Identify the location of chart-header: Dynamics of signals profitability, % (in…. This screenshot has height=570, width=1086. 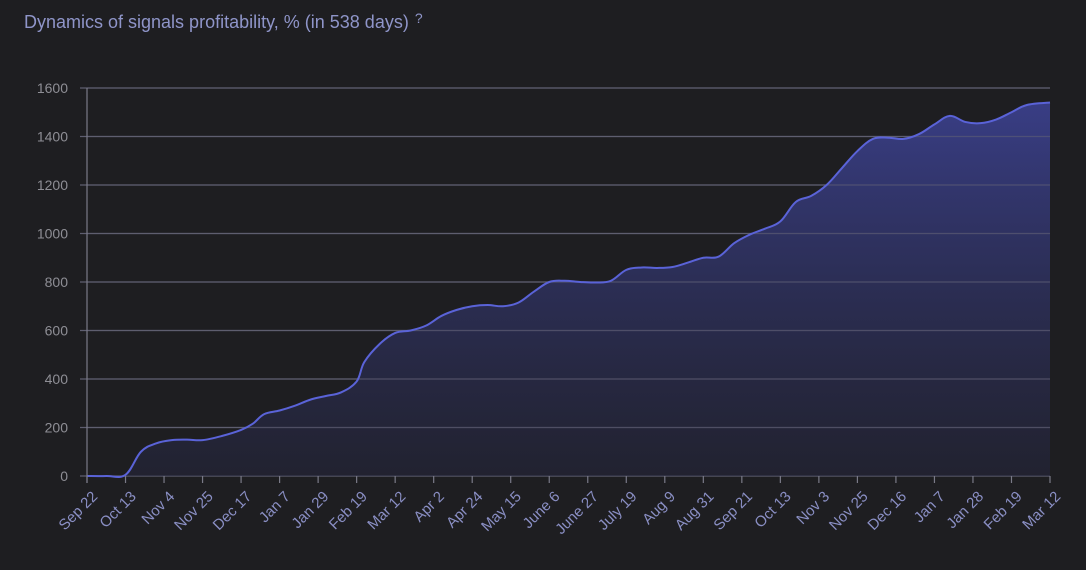
(223, 21).